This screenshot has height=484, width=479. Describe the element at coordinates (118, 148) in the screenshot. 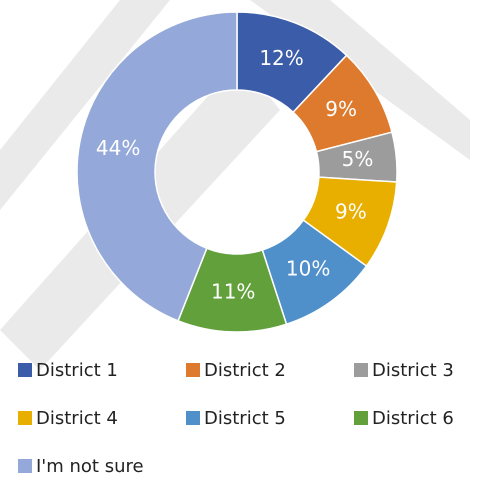

I see `data-label: 44%` at that location.